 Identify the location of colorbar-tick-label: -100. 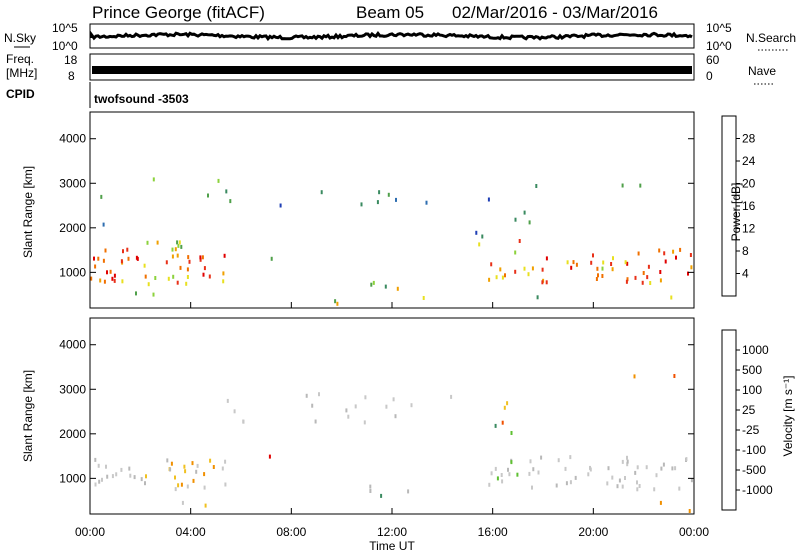
(754, 450).